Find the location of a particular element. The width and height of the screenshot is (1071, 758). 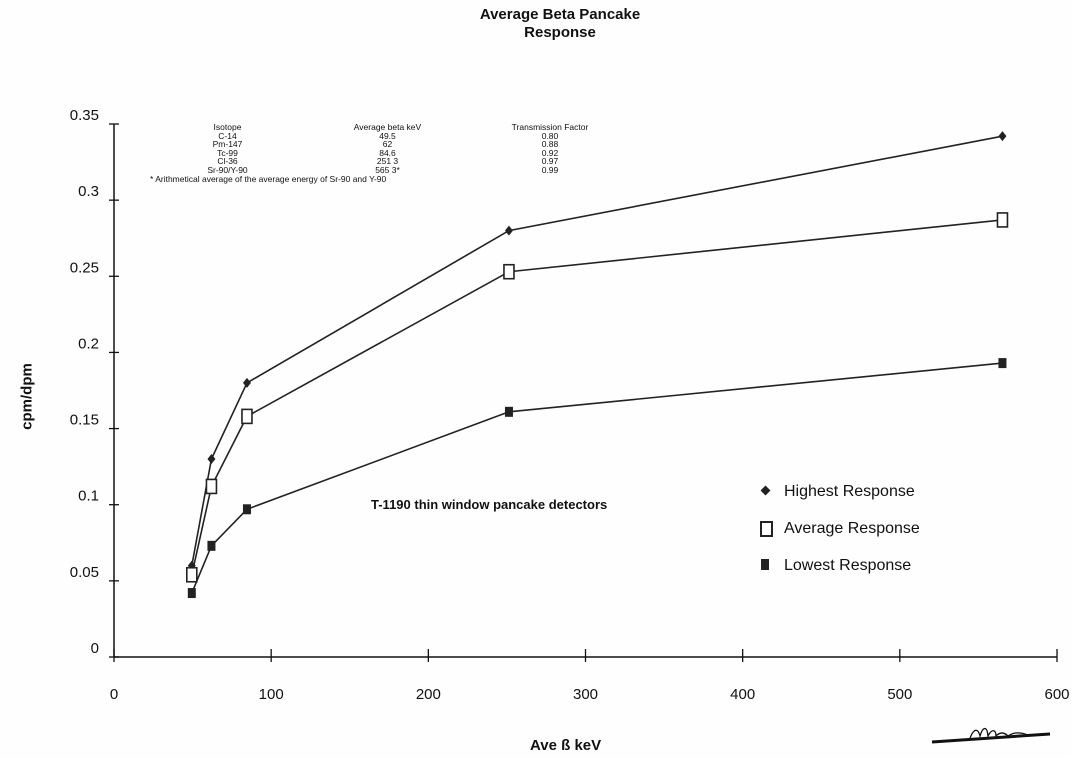

legend-item-highest: Highest Response is located at coordinates (838, 491).